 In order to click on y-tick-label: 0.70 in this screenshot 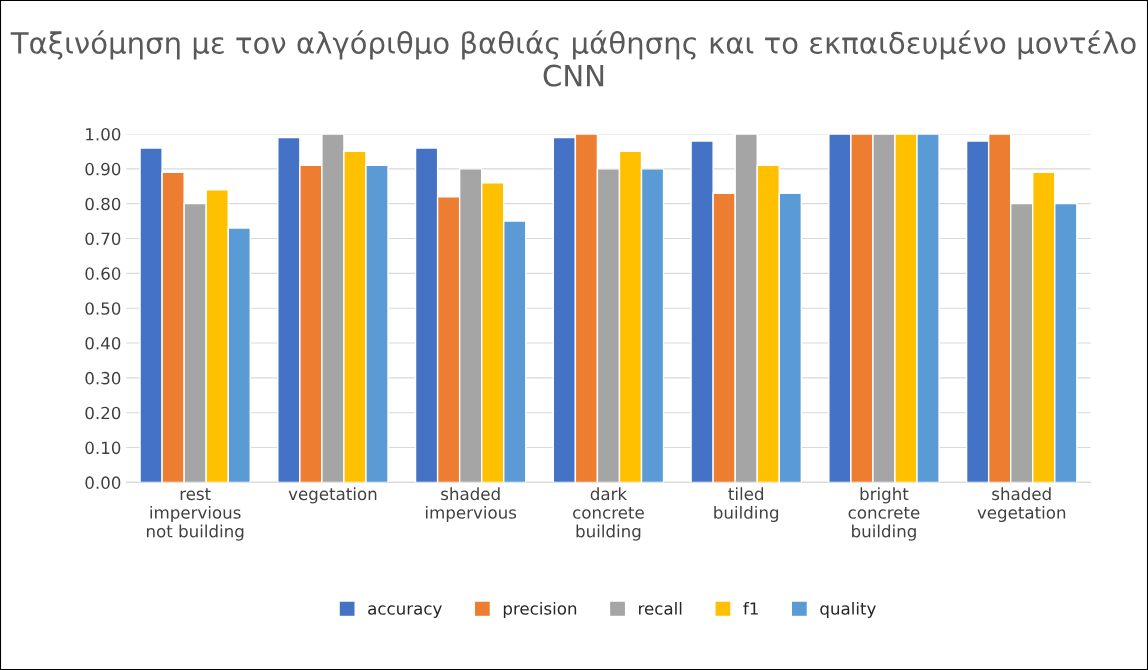, I will do `click(103, 239)`.